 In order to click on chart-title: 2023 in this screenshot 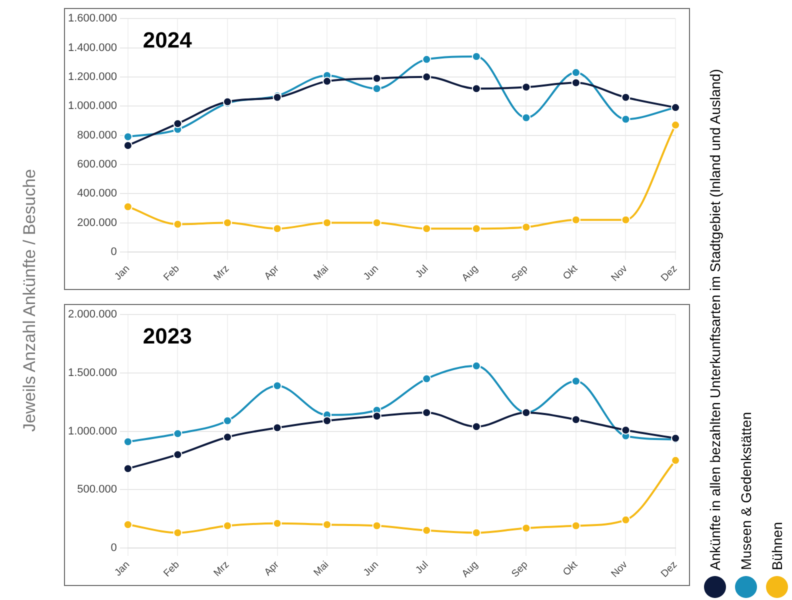, I will do `click(167, 336)`.